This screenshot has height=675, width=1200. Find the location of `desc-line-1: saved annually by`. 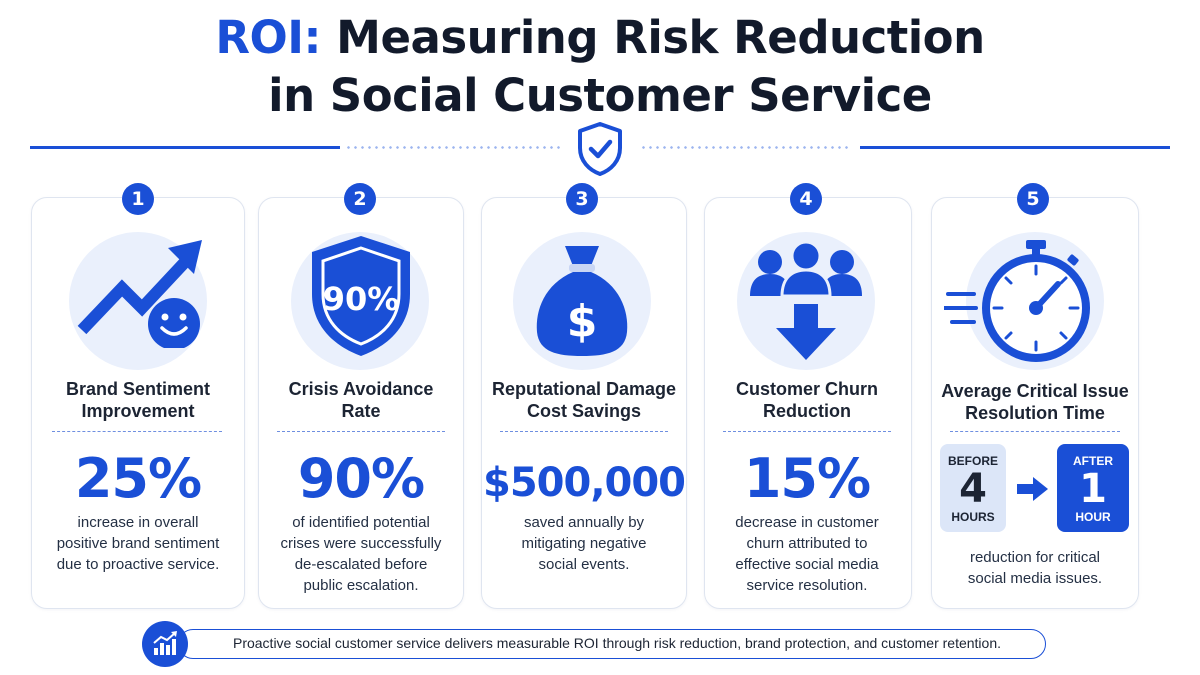

desc-line-1: saved annually by is located at coordinates (584, 522).